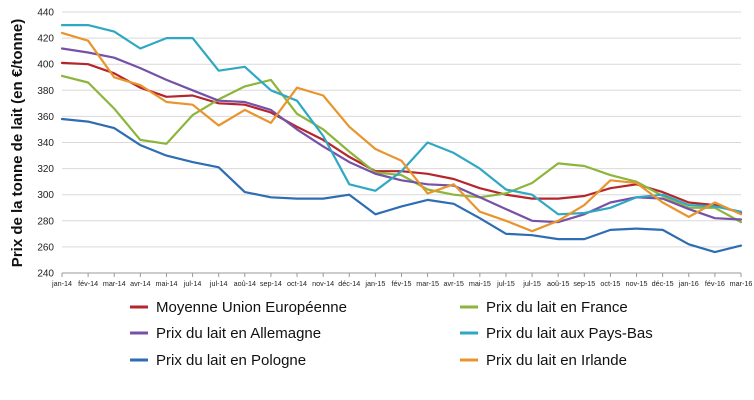 Image resolution: width=754 pixels, height=400 pixels. What do you see at coordinates (427, 283) in the screenshot?
I see `x-tick-label: mar-15` at bounding box center [427, 283].